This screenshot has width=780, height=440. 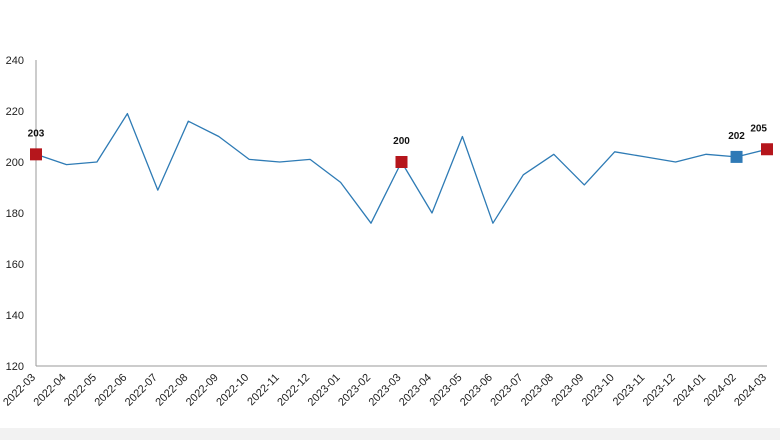 What do you see at coordinates (15, 265) in the screenshot?
I see `y-tick-label: 160` at bounding box center [15, 265].